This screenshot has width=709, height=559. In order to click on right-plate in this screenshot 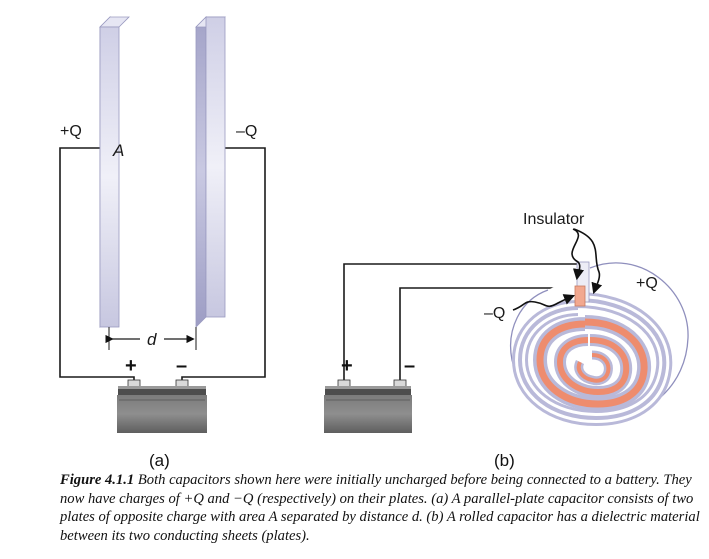, I will do `click(210, 172)`.